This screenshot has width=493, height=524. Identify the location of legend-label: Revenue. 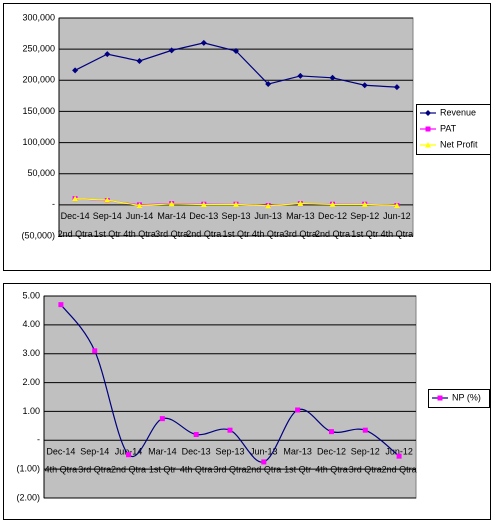
(458, 112).